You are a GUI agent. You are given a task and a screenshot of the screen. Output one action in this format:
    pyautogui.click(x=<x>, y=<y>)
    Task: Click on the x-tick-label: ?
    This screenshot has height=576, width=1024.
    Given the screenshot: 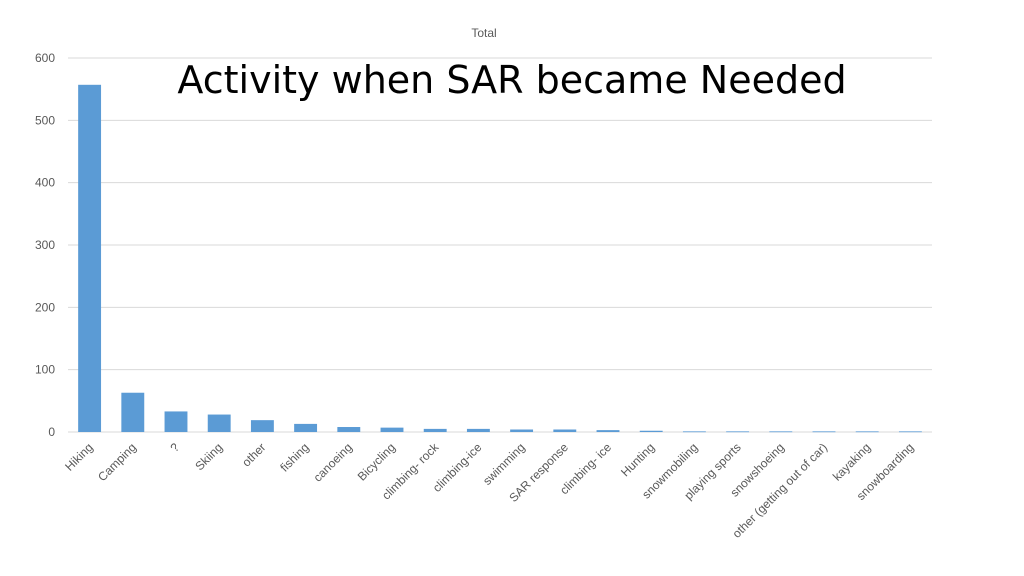 What is the action you would take?
    pyautogui.click(x=174, y=447)
    